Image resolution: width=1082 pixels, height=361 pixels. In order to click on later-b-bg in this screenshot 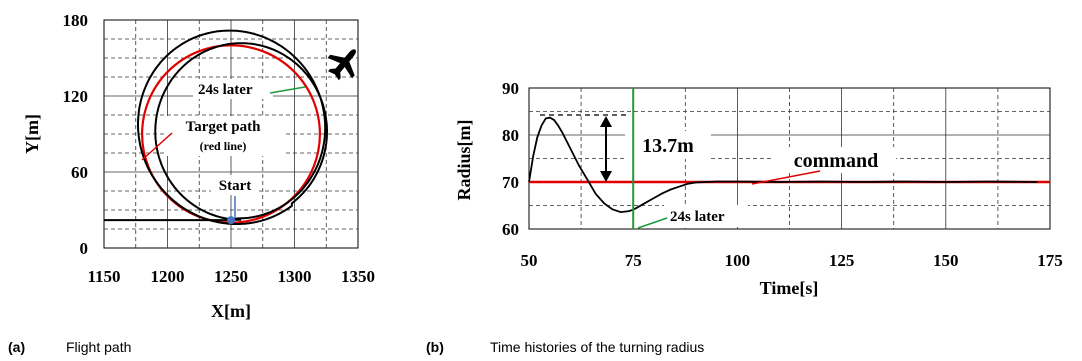, I will do `click(706, 216)`.